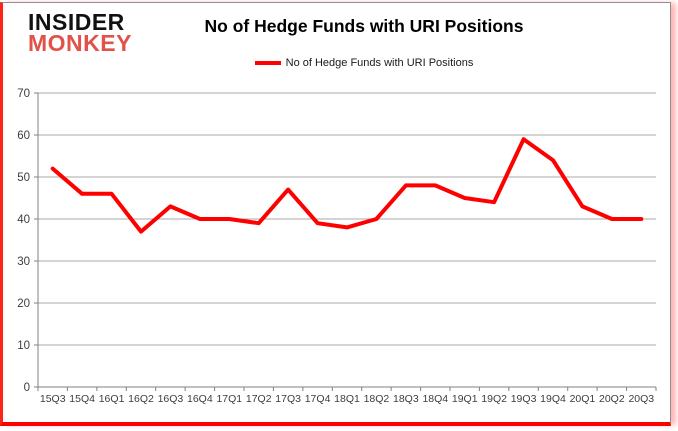 This screenshot has height=431, width=678. I want to click on x-tick-label: 19Q2, so click(494, 399).